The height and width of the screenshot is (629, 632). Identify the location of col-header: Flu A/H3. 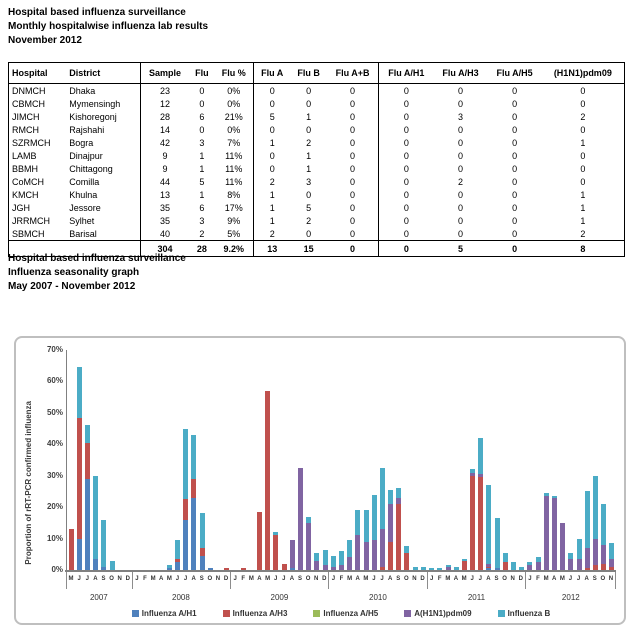
(460, 73).